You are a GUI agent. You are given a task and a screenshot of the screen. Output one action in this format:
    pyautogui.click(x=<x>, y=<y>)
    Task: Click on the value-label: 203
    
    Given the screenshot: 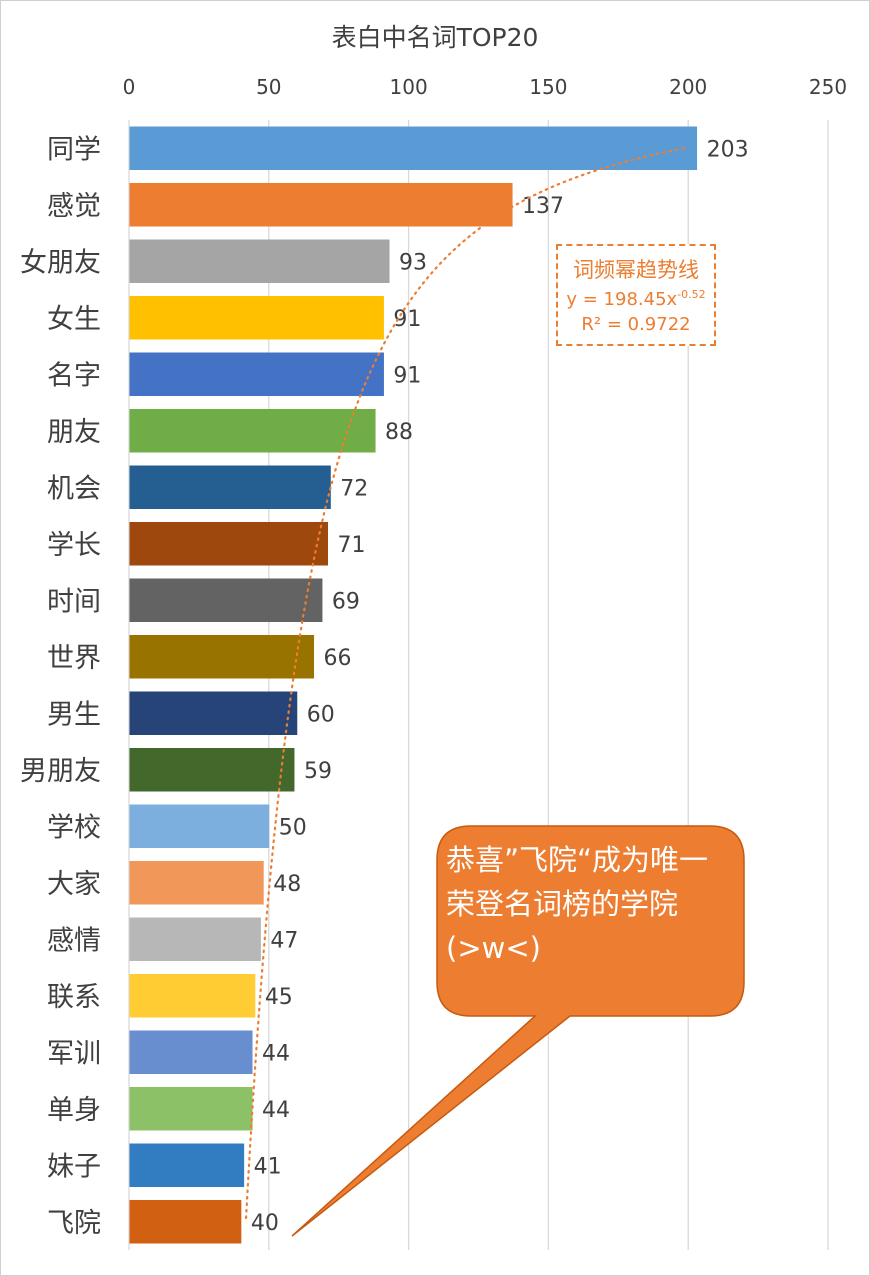 What is the action you would take?
    pyautogui.click(x=728, y=149)
    